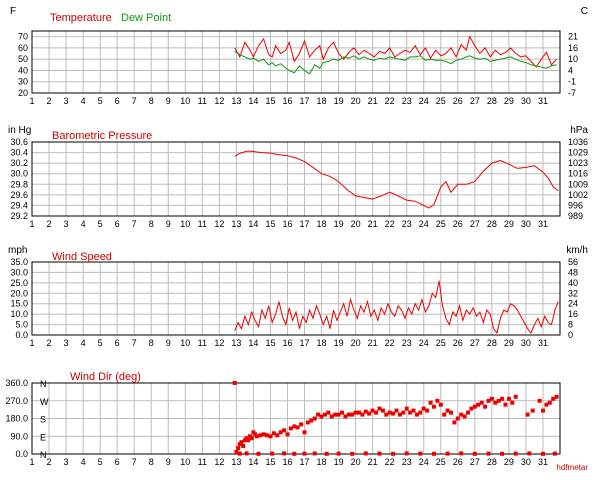 The image size is (600, 480). I want to click on x-tick-label: 7, so click(134, 101).